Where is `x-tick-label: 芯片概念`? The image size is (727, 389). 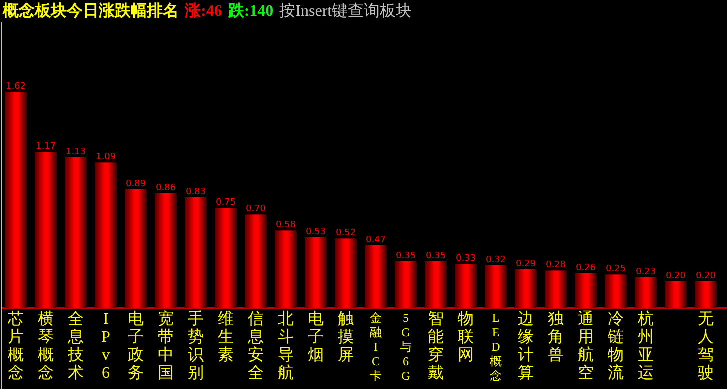
x-tick-label: 芯片概念 is located at coordinates (15, 346).